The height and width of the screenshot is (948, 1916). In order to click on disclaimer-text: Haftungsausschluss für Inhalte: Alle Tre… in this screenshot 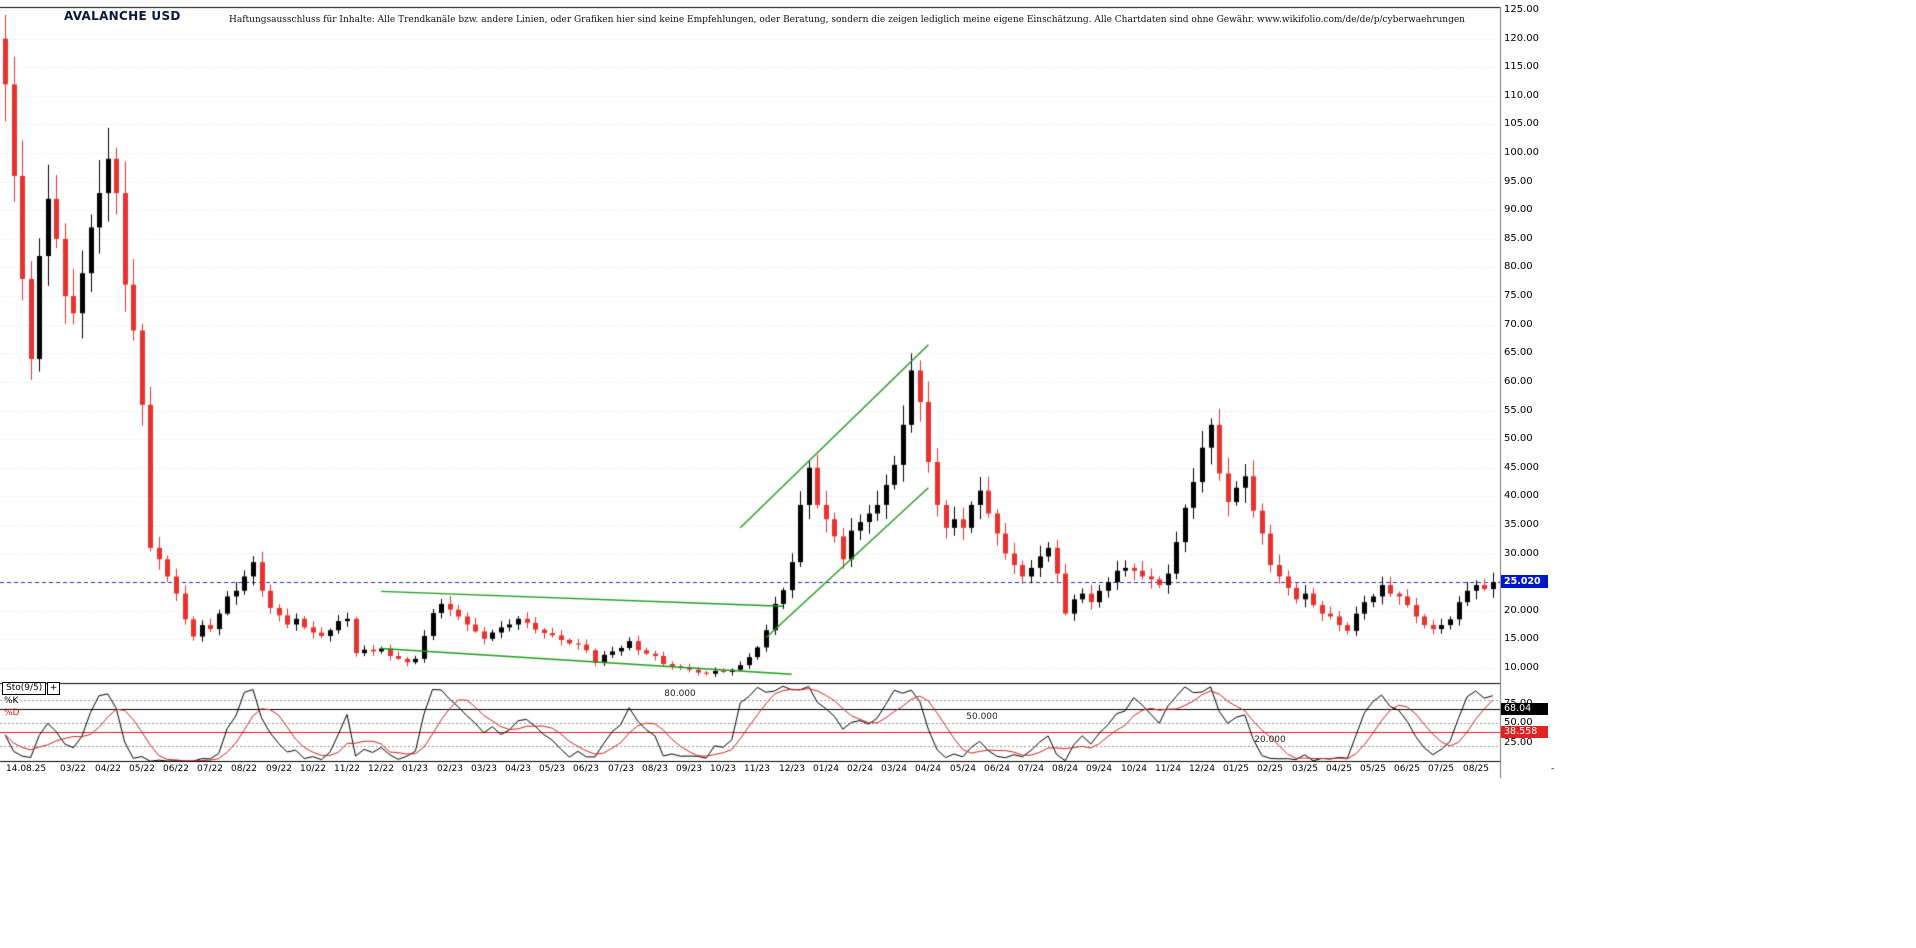, I will do `click(847, 20)`.